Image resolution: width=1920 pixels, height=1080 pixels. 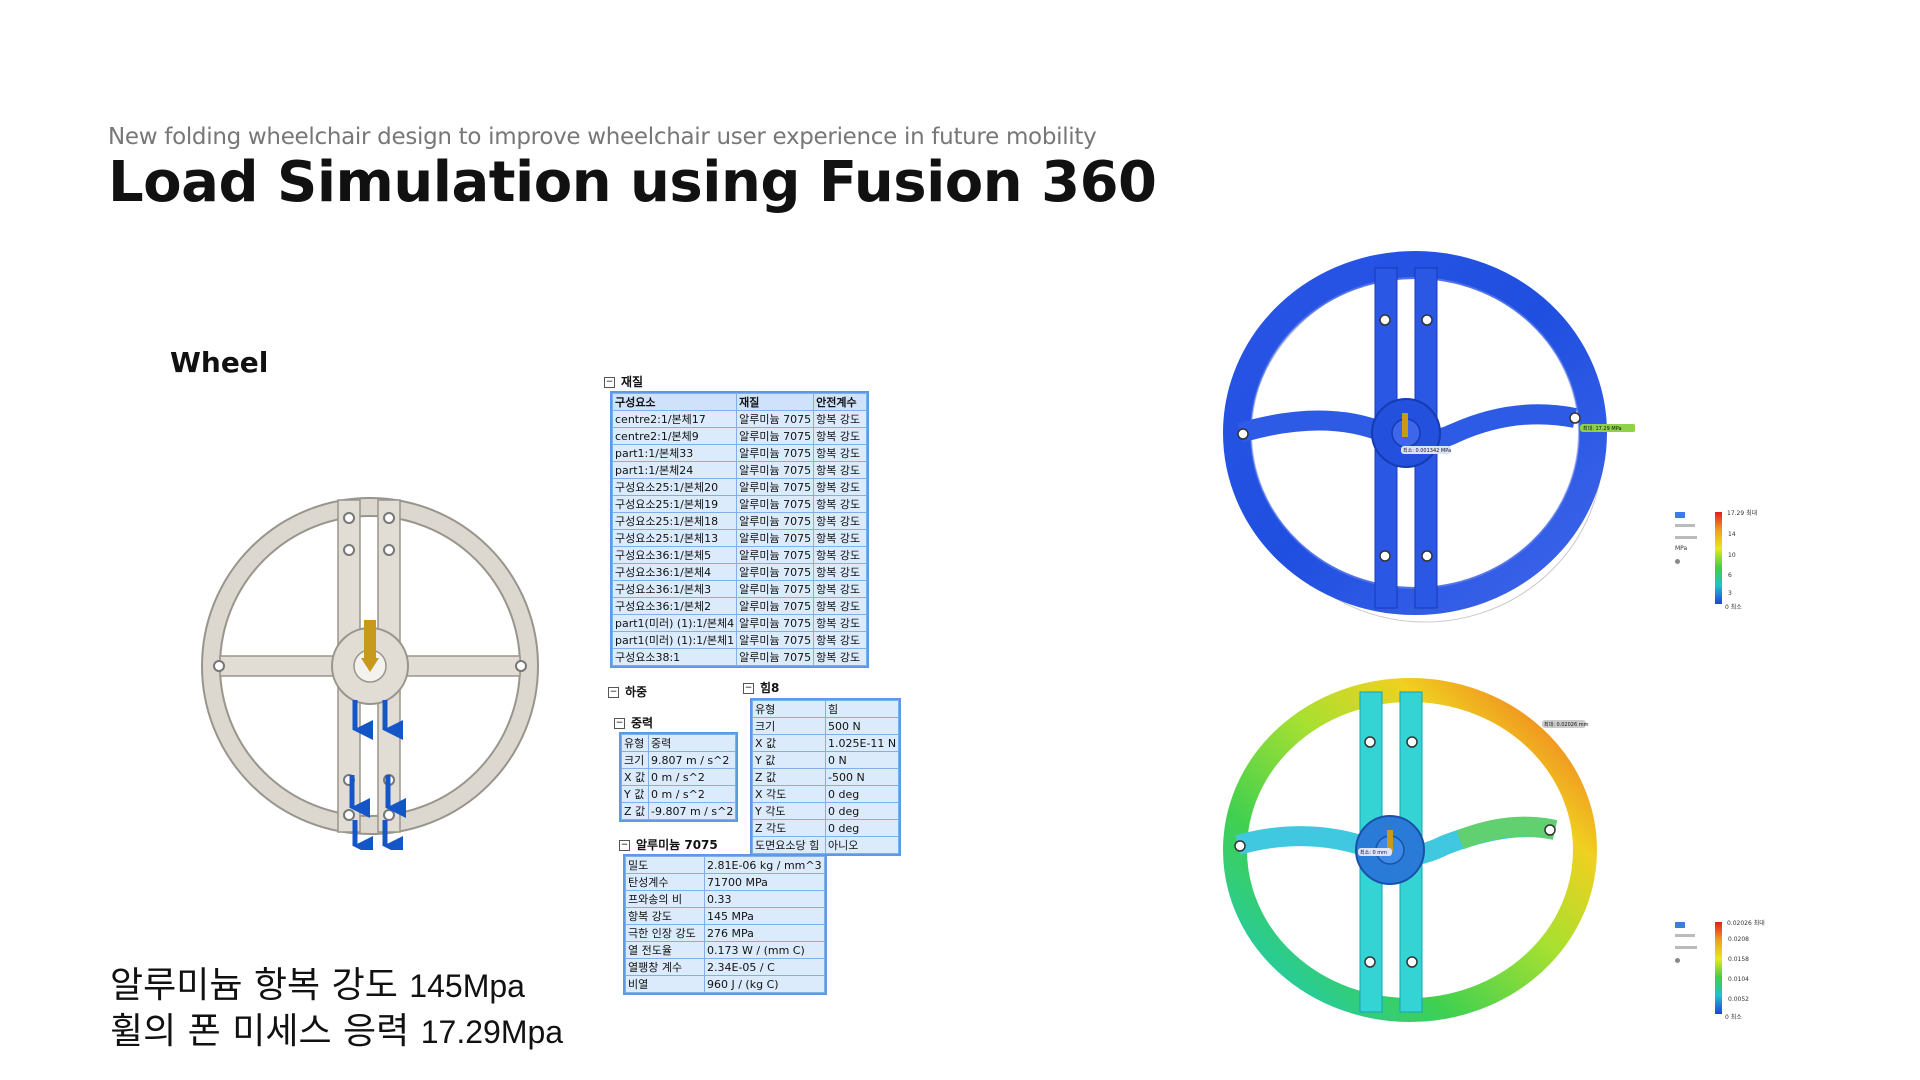 I want to click on table-row: 크기 500 N, so click(x=826, y=726).